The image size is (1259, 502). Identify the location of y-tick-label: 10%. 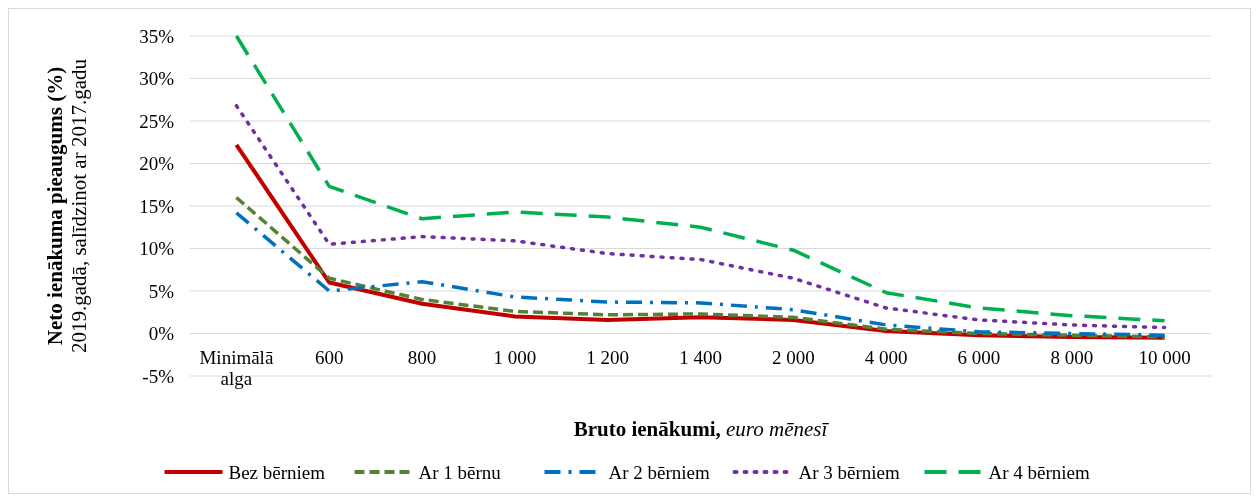
(157, 249).